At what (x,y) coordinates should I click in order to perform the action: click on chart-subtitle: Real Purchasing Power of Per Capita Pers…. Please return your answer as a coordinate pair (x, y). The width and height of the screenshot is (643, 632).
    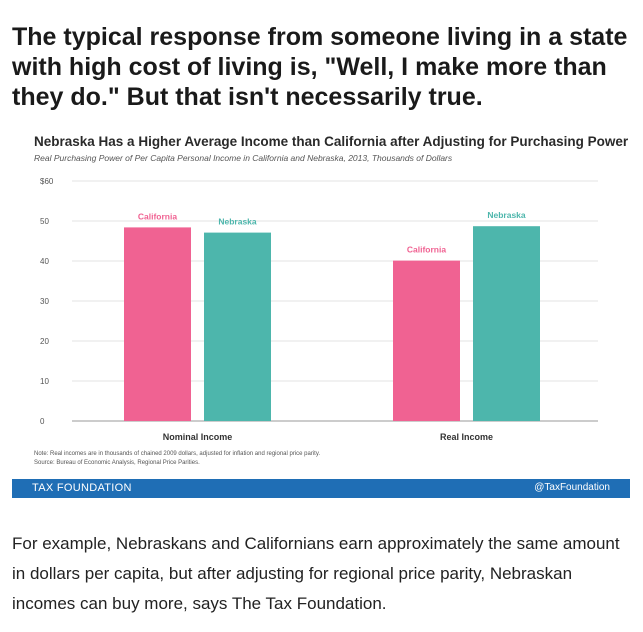
    Looking at the image, I should click on (243, 158).